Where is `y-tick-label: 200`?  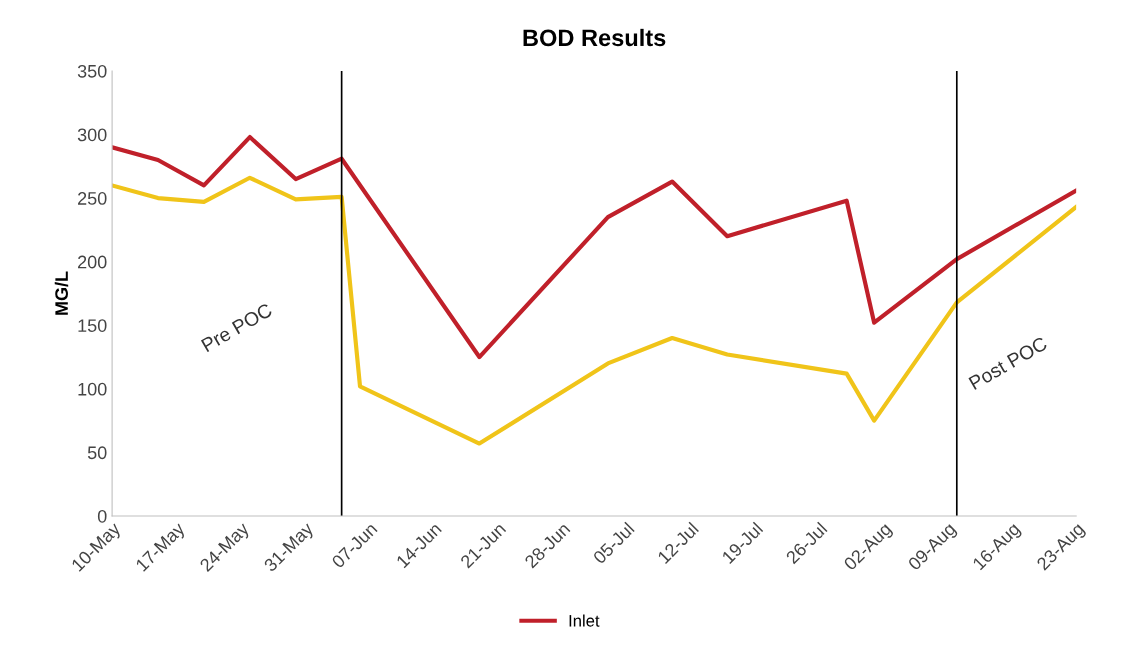
y-tick-label: 200 is located at coordinates (92, 262).